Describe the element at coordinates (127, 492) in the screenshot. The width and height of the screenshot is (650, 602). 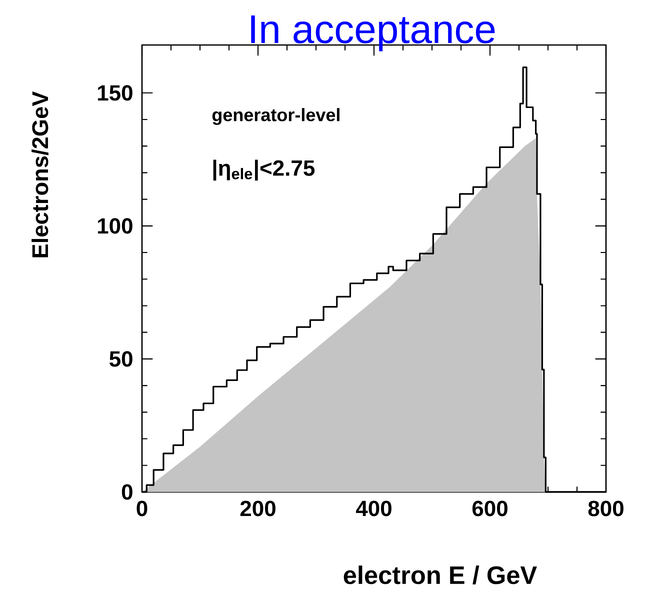
I see `y-tick-label: 0` at that location.